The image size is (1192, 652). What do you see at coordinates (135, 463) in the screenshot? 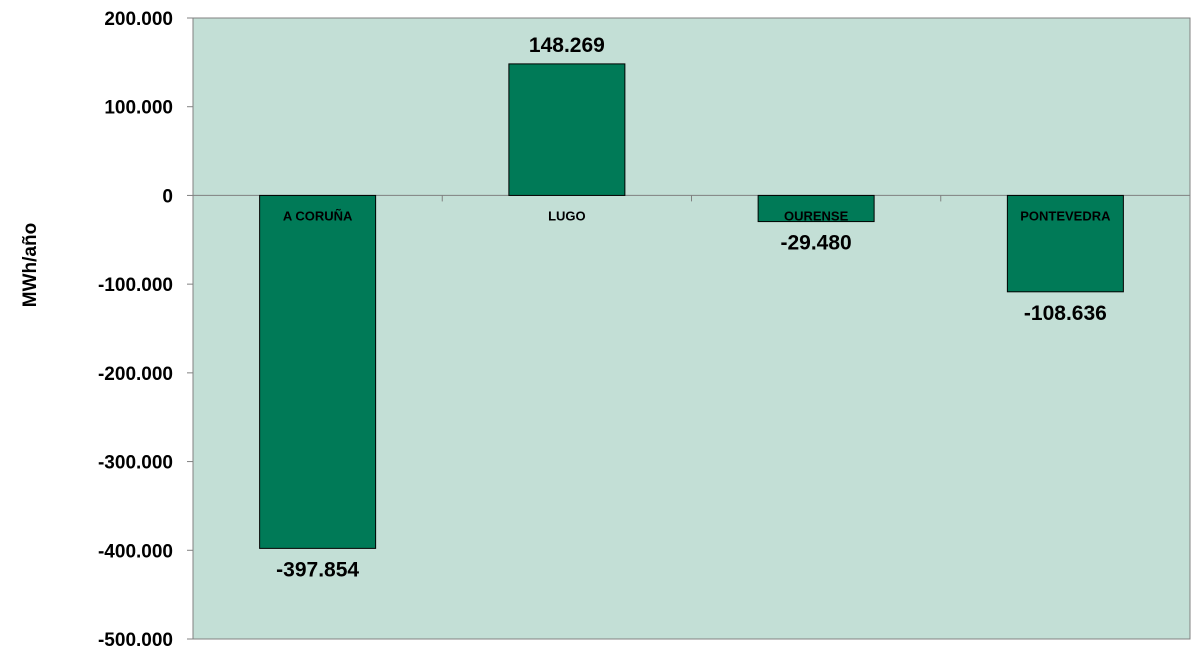
I see `y-tick-label: -300.000` at bounding box center [135, 463].